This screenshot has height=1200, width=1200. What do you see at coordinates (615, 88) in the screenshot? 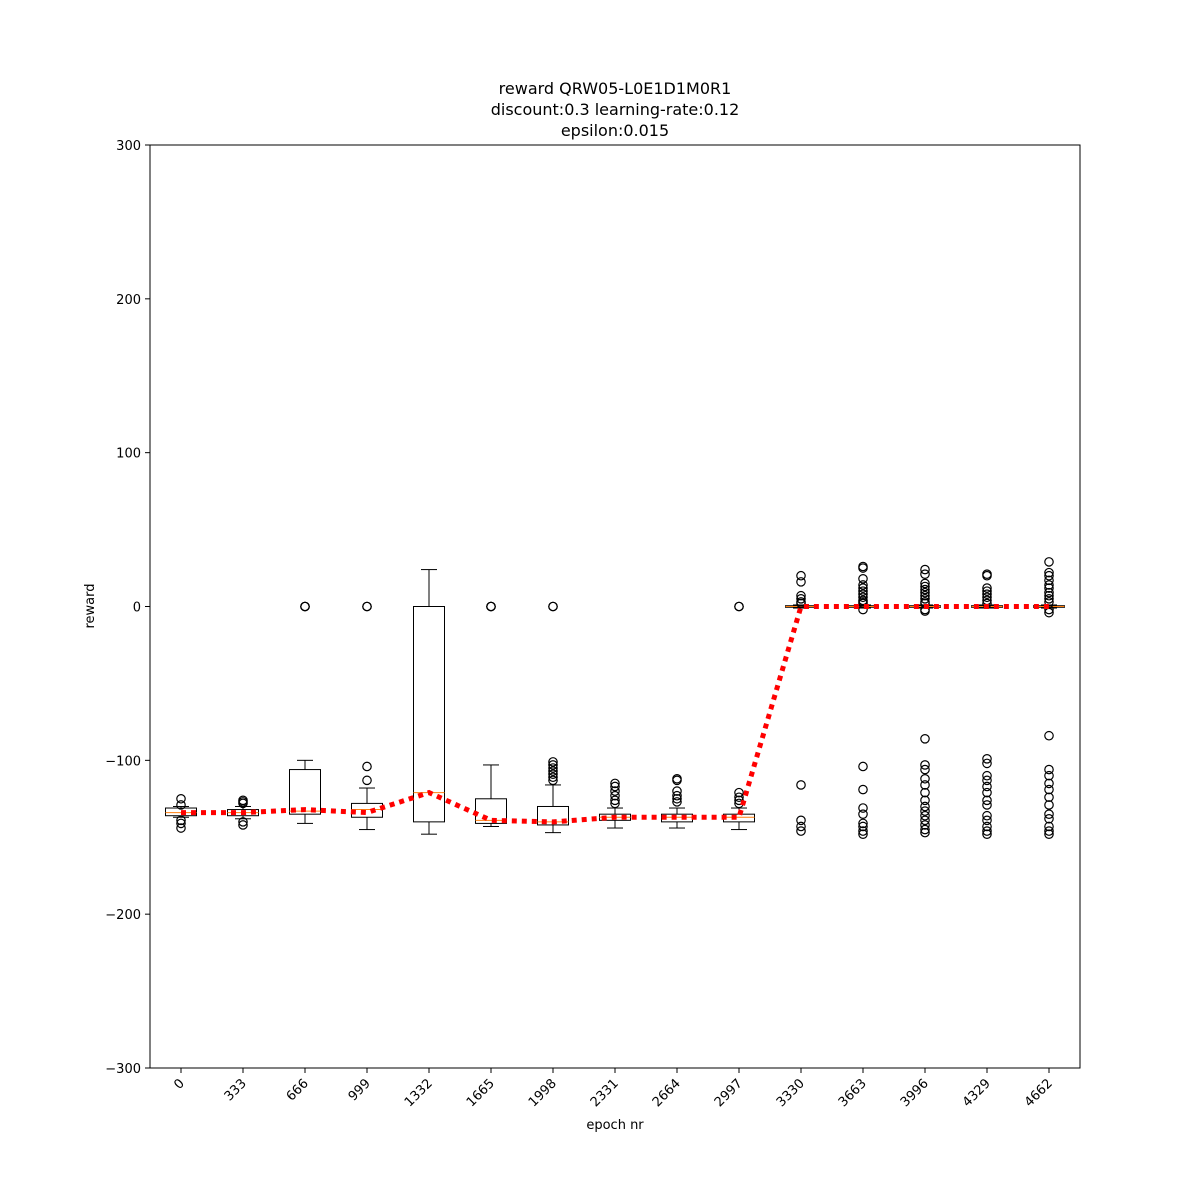
I see `chart-title-line-1: reward QRW05-L0E1D1M0R1` at bounding box center [615, 88].